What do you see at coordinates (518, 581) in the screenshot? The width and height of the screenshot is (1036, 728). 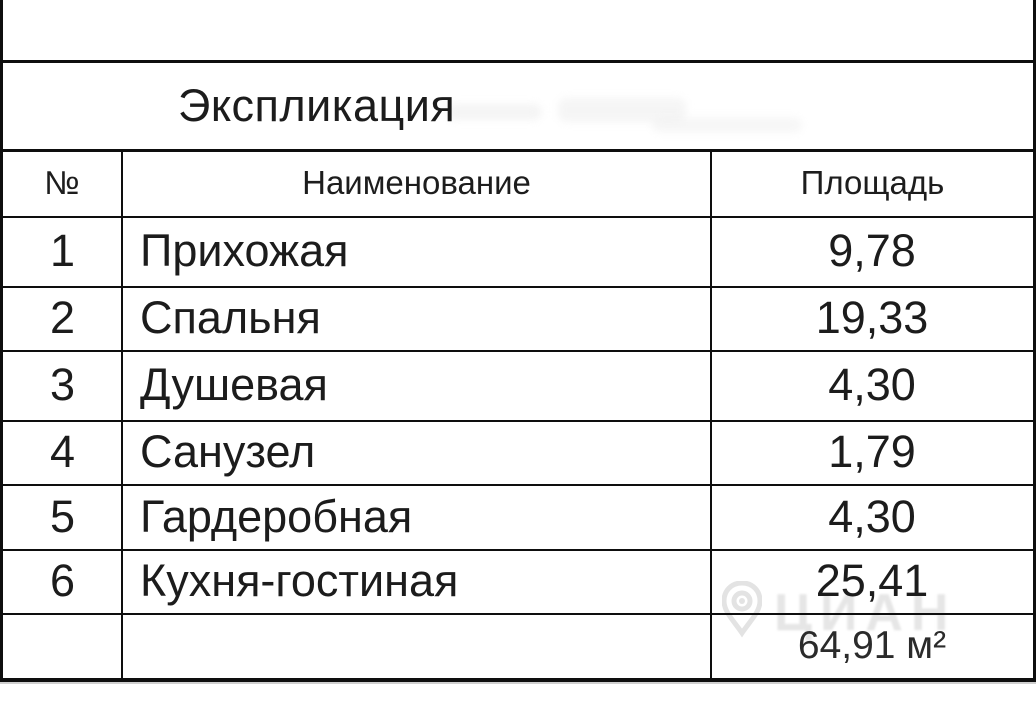 I see `table-row: 6 Кухня-гостиная 25,41` at bounding box center [518, 581].